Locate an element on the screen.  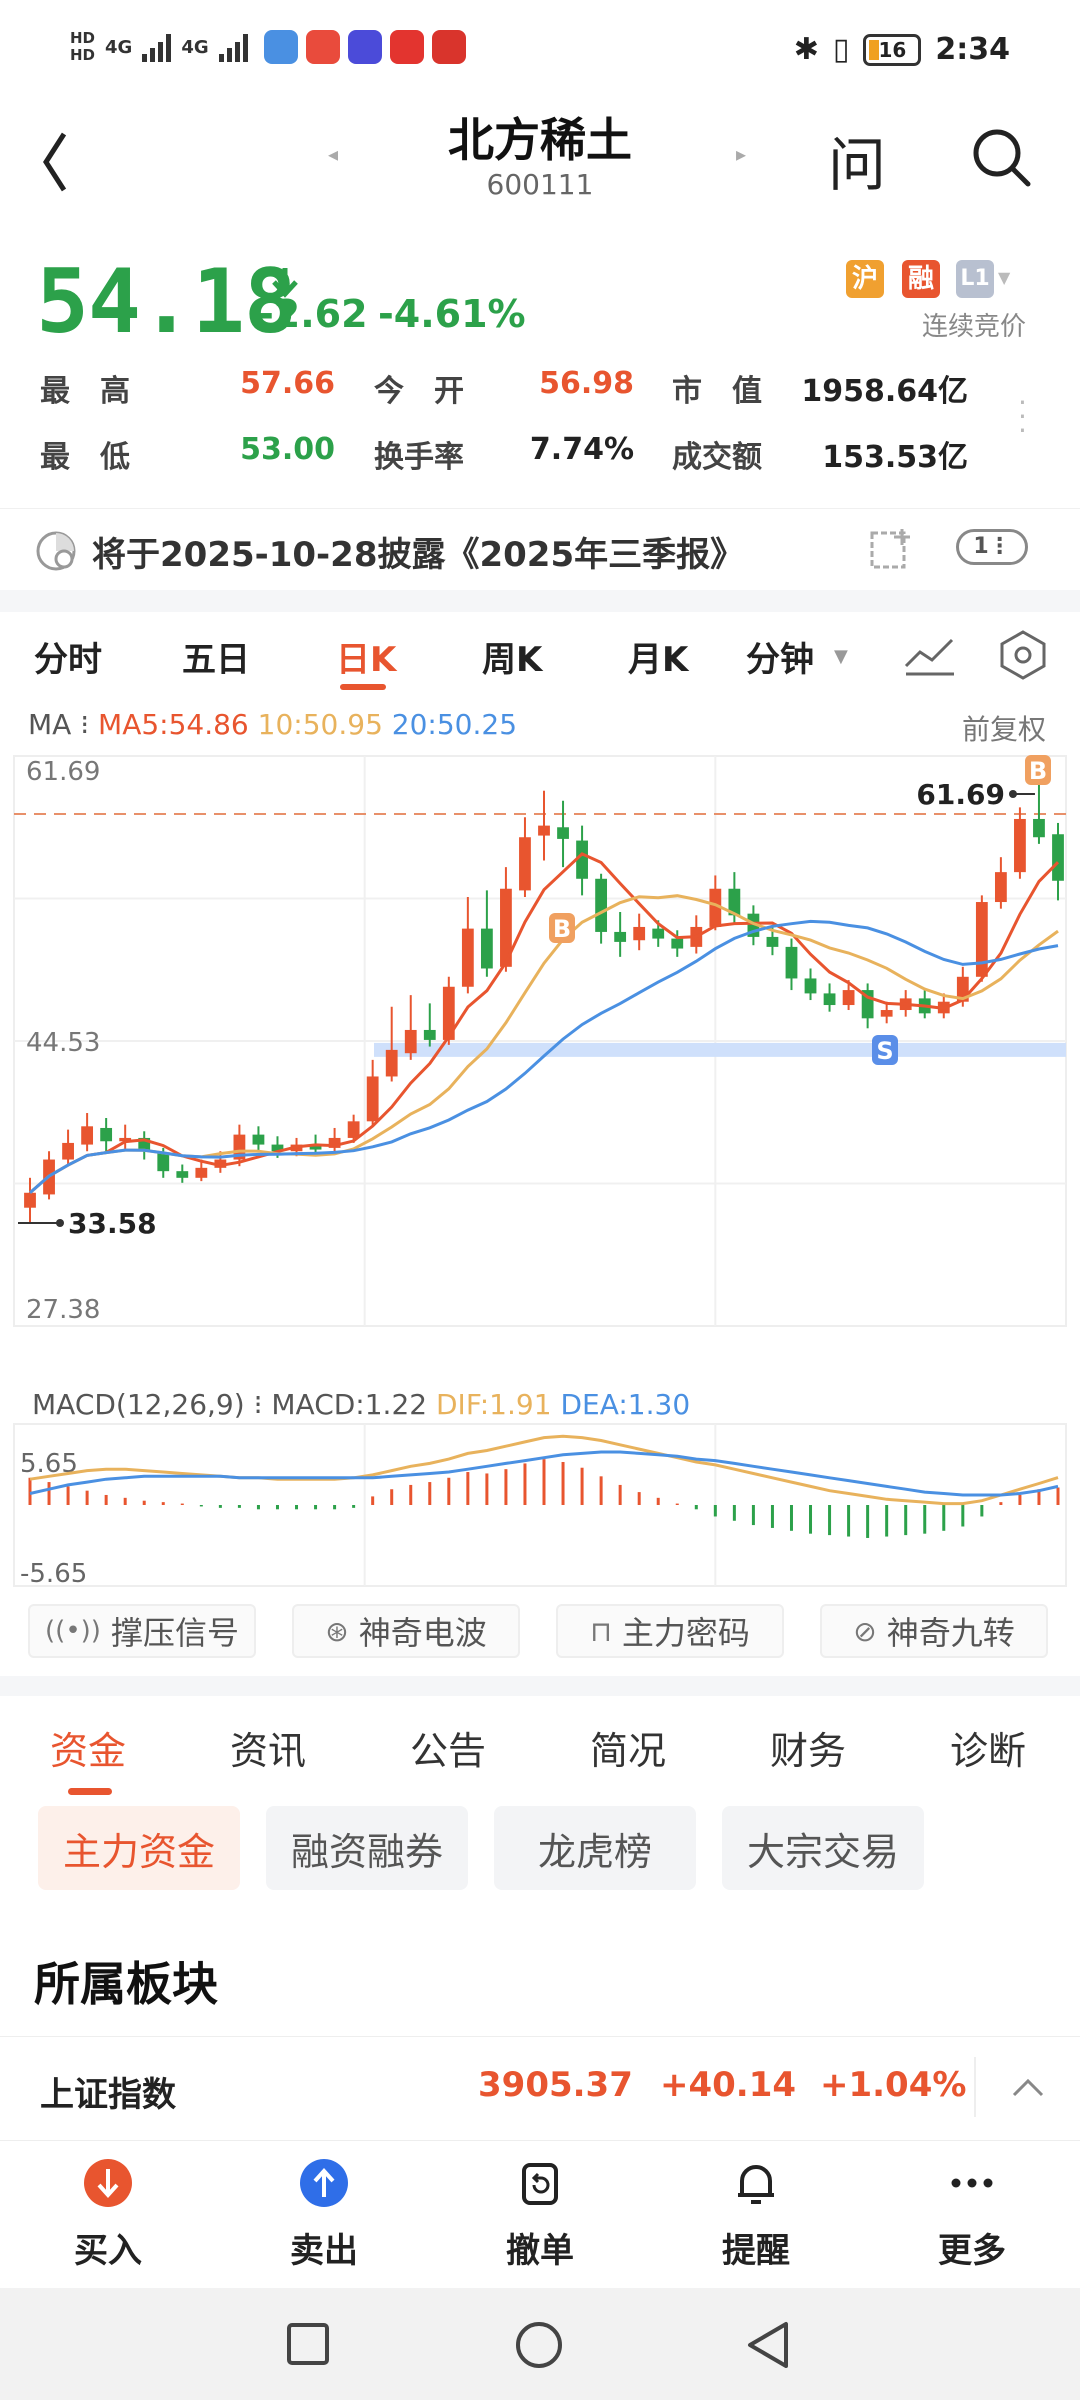
clock: 2:34 is located at coordinates (972, 49).